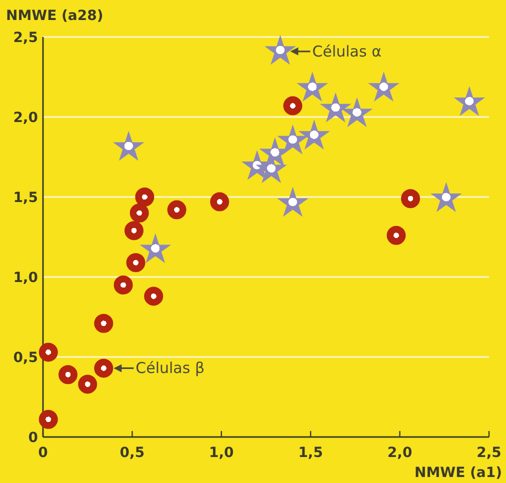 The width and height of the screenshot is (506, 483). Describe the element at coordinates (347, 51) in the screenshot. I see `annotation: Células α` at that location.